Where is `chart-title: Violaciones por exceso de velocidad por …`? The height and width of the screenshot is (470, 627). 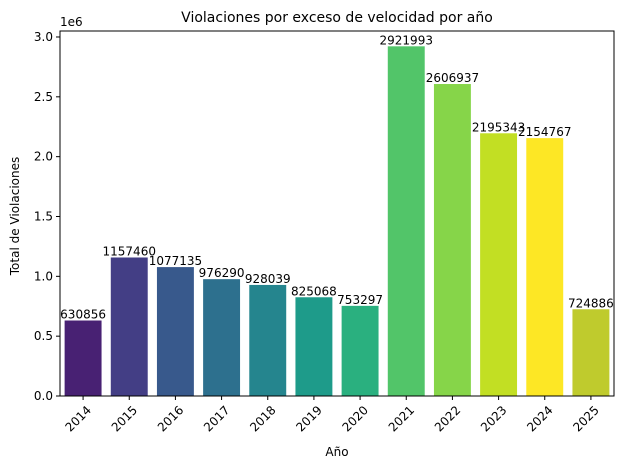 chart-title: Violaciones por exceso de velocidad por … is located at coordinates (337, 18).